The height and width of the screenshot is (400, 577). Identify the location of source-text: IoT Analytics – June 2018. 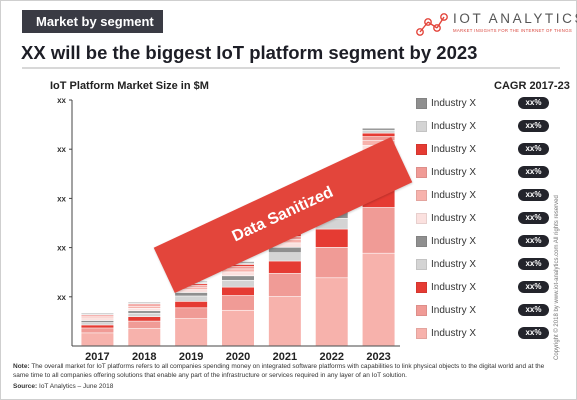
(76, 386).